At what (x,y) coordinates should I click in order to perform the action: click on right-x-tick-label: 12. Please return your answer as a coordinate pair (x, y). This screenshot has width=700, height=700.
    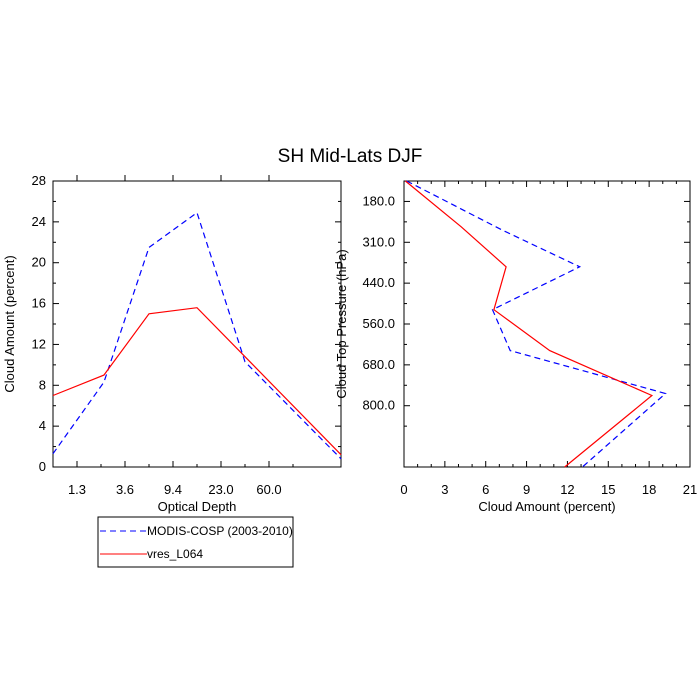
    Looking at the image, I should click on (567, 489).